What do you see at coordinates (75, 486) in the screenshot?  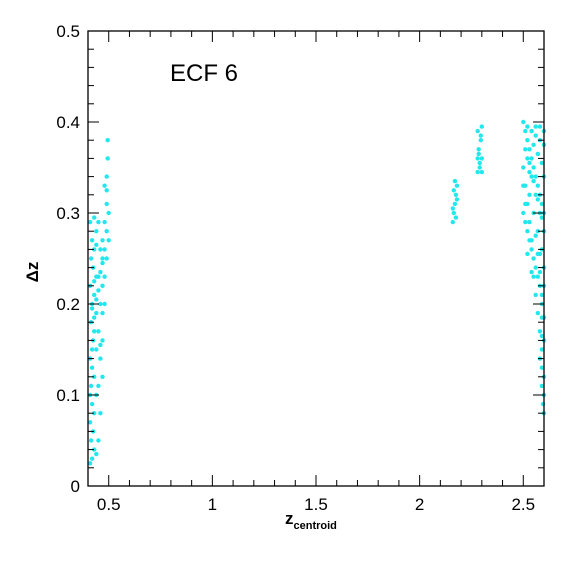 I see `y-tick-label: 0` at bounding box center [75, 486].